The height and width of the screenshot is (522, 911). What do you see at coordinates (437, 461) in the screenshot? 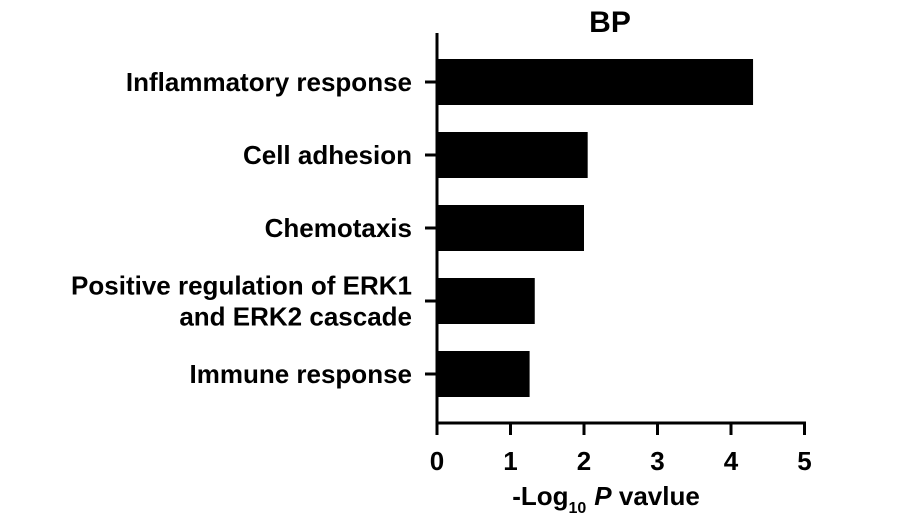
I see `x-tick-label: 0` at bounding box center [437, 461].